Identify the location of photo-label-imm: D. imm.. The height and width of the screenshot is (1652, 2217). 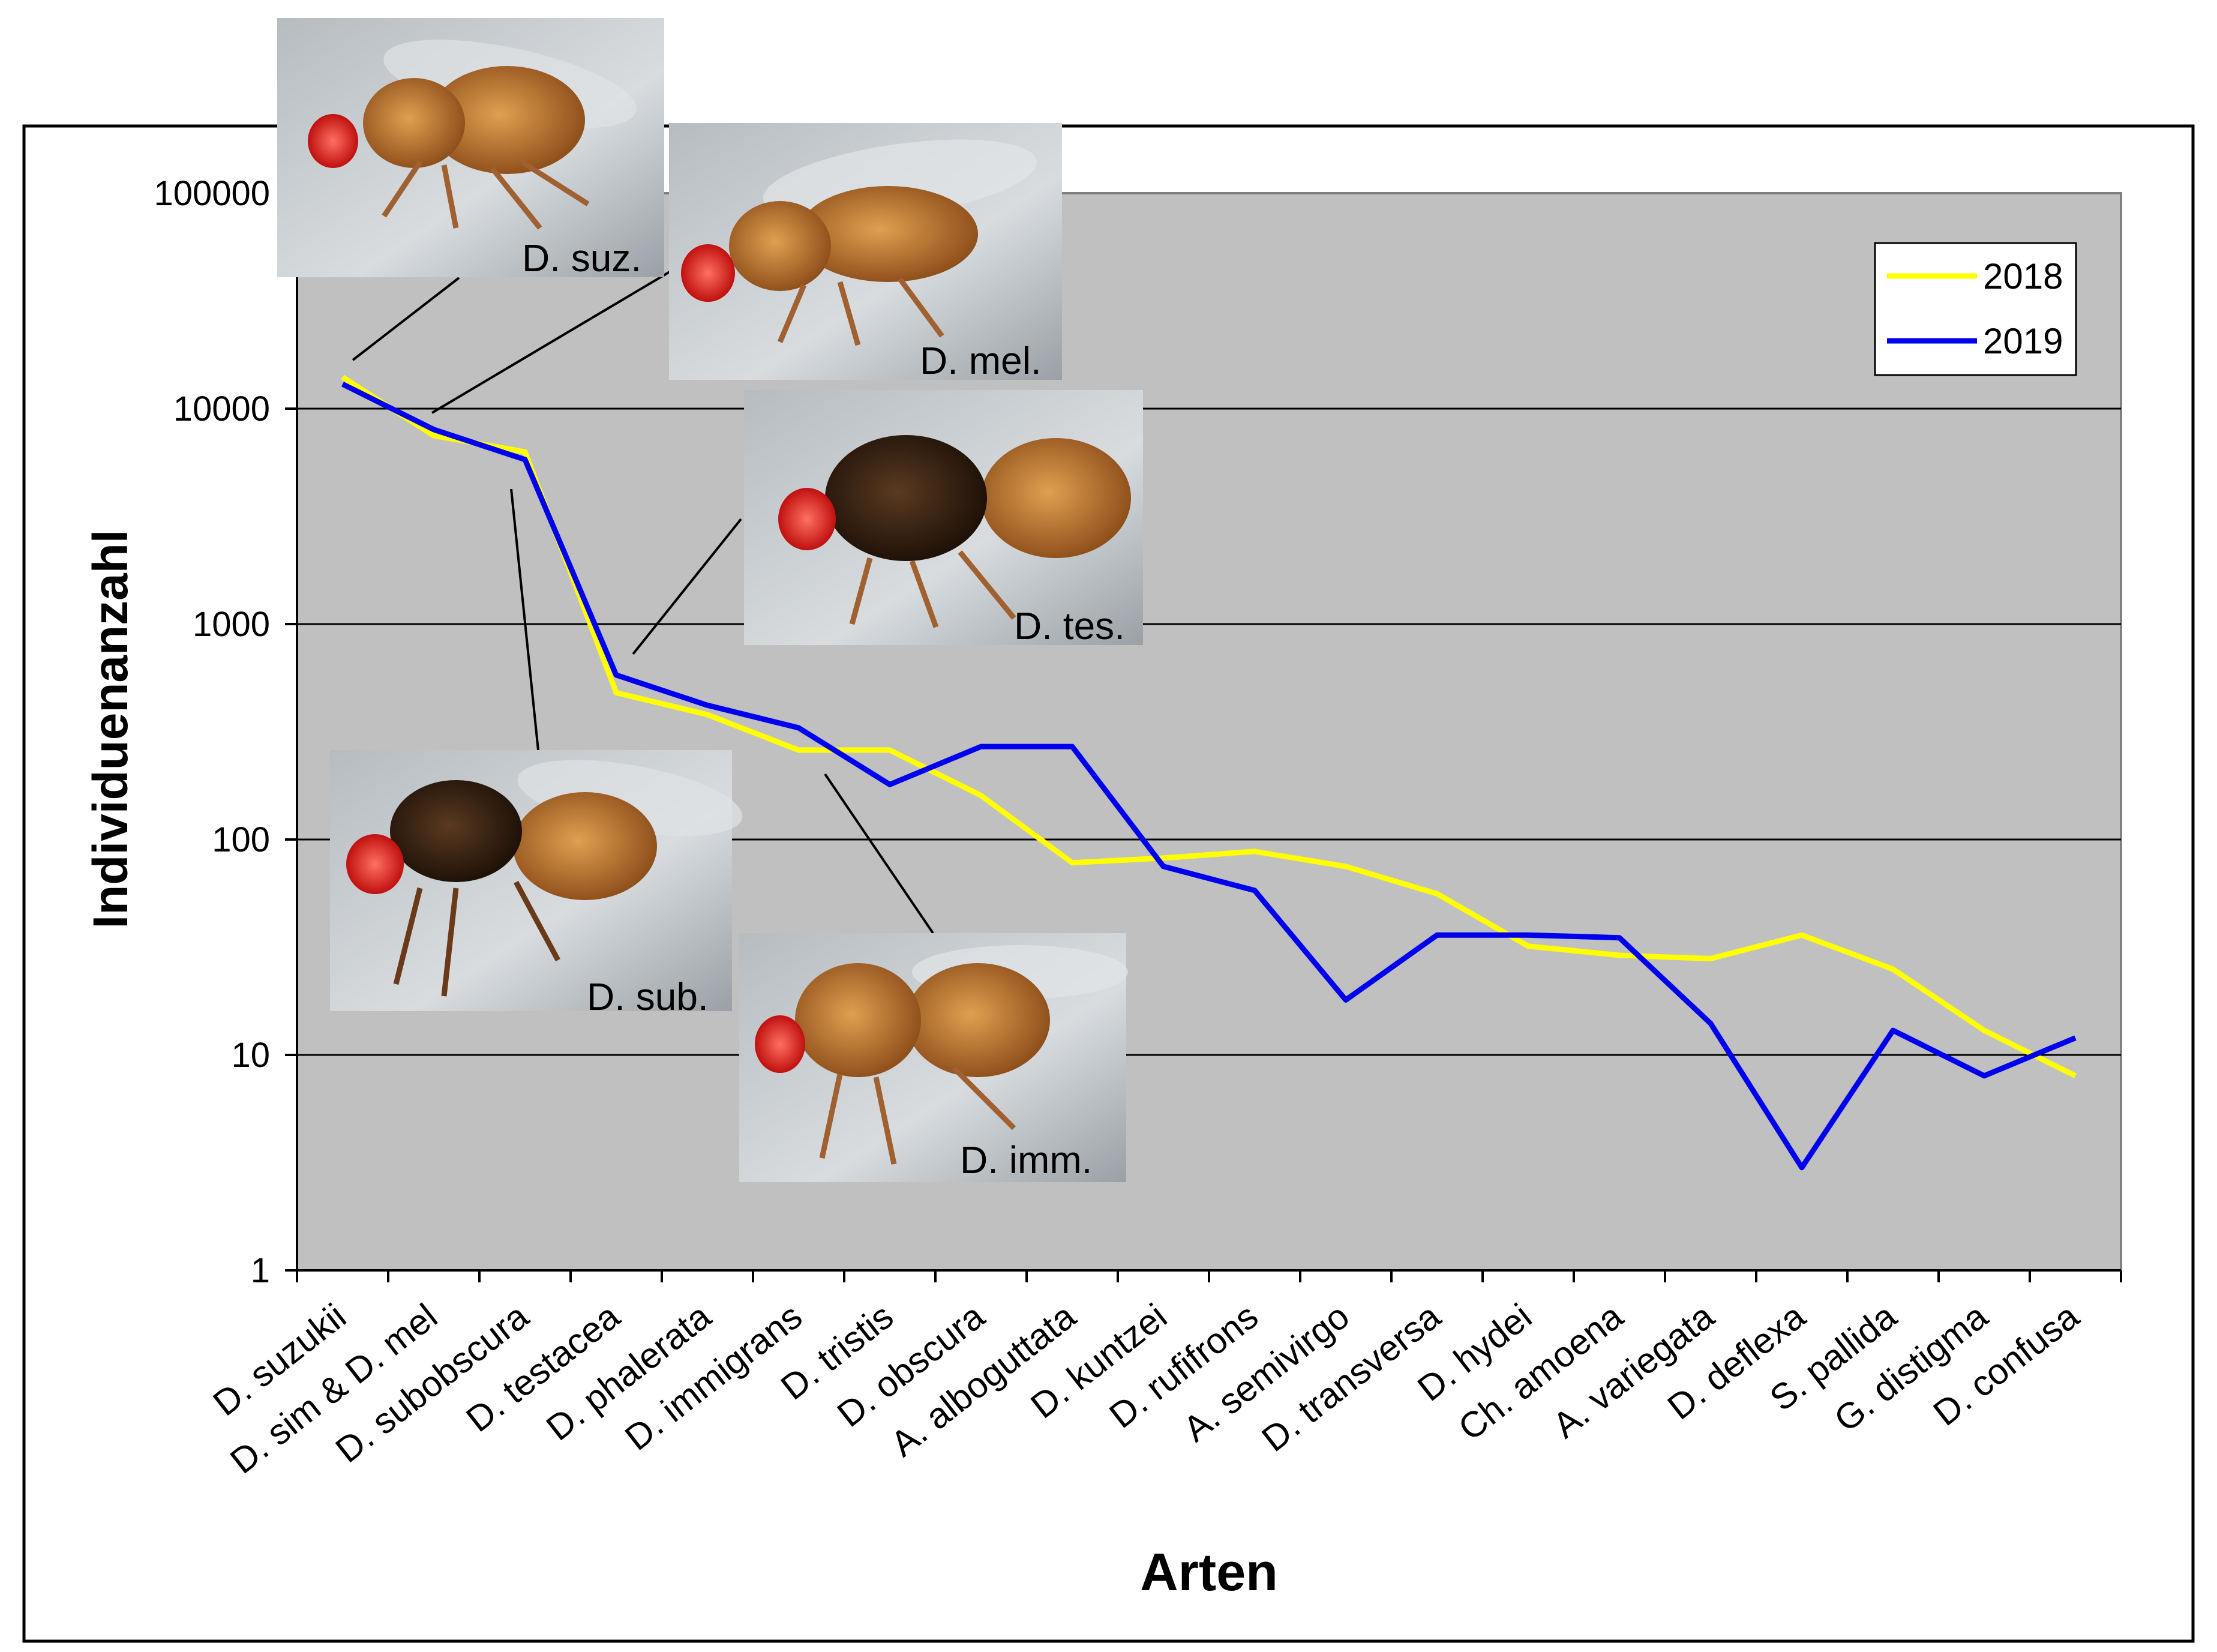
(1026, 1160).